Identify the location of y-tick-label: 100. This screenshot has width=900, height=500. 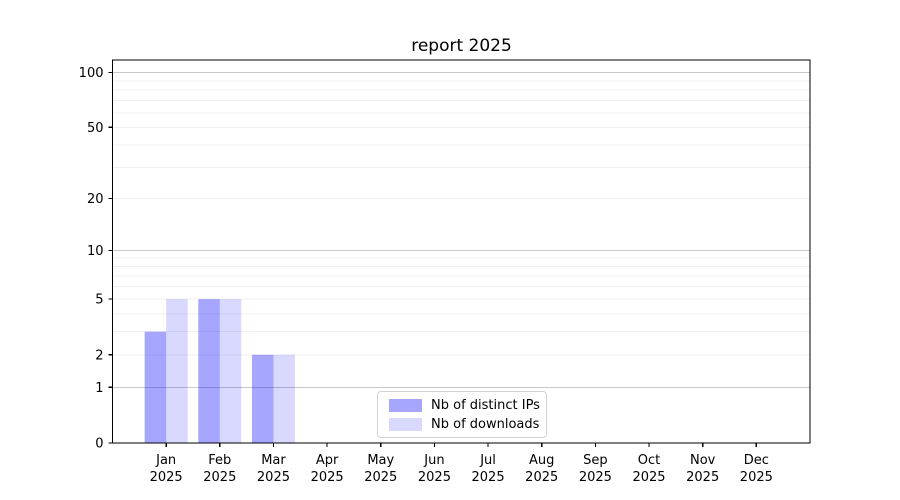
(91, 73).